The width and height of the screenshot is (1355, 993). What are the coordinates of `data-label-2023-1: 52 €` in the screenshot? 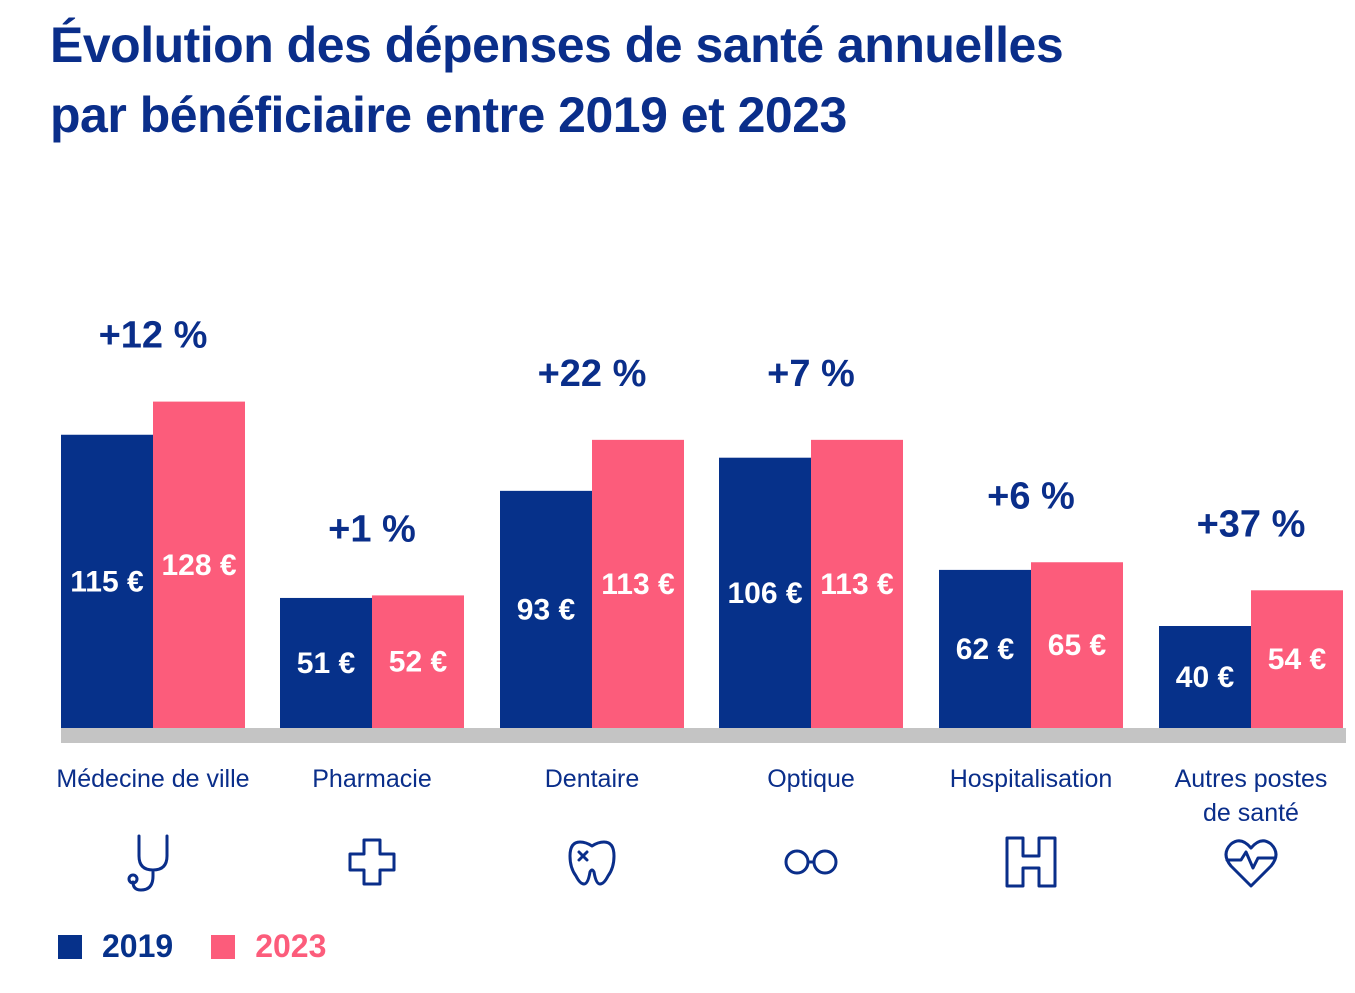 It's located at (418, 662).